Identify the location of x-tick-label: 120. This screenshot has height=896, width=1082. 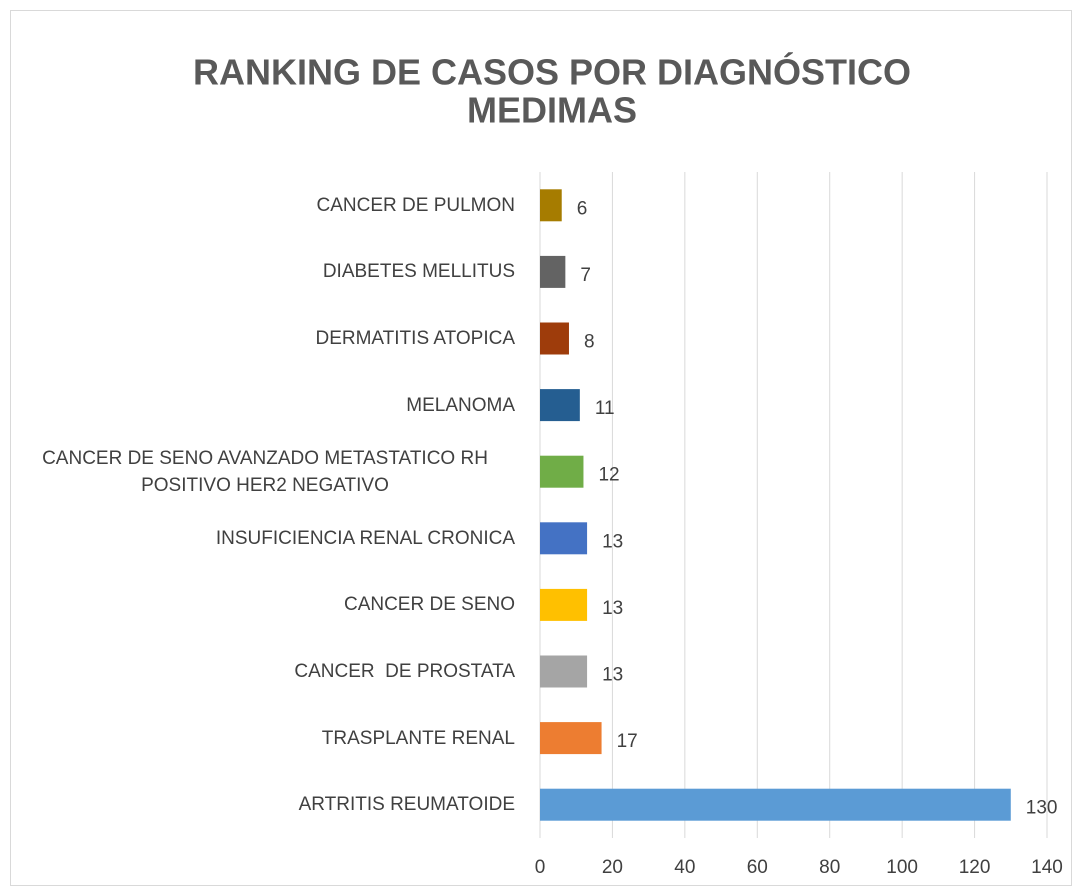
(975, 867).